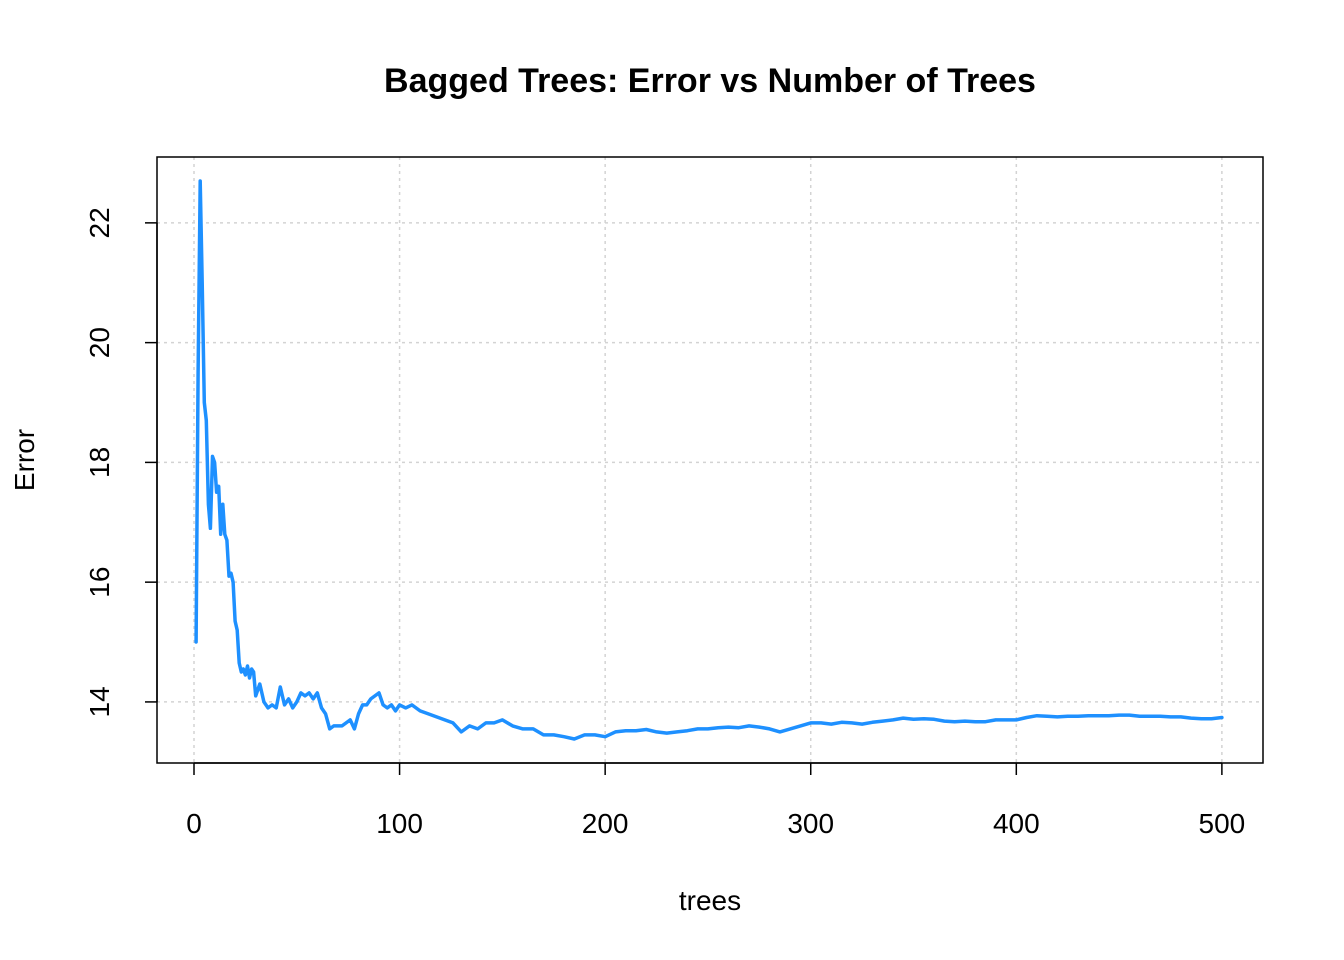 The height and width of the screenshot is (960, 1344). What do you see at coordinates (121, 462) in the screenshot?
I see `y-axis: 14 16 18 20 22` at bounding box center [121, 462].